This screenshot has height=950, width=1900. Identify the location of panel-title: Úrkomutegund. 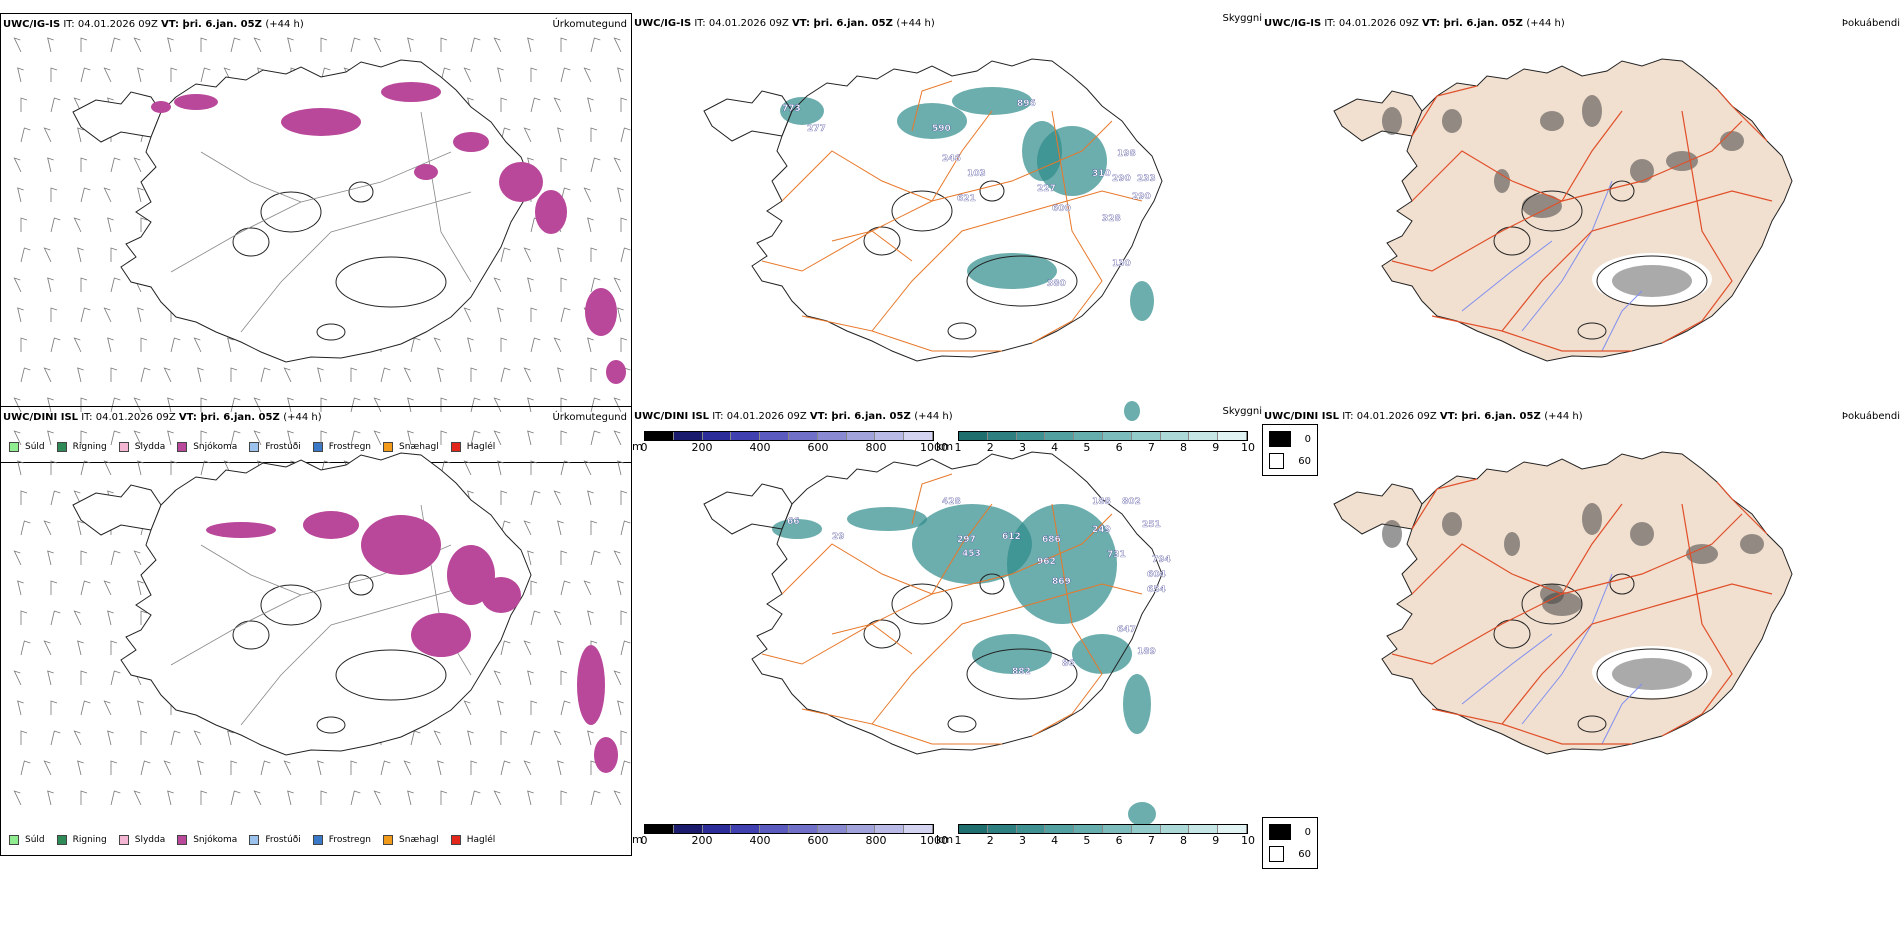
(589, 24).